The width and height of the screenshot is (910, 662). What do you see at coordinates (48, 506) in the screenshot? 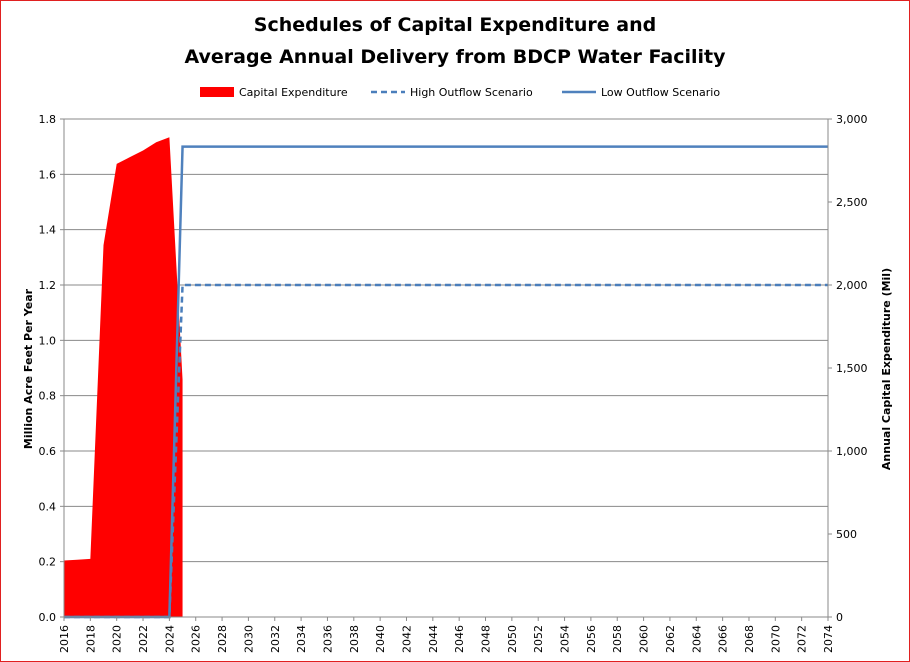
I see `left-tick-label: 0.4` at bounding box center [48, 506].